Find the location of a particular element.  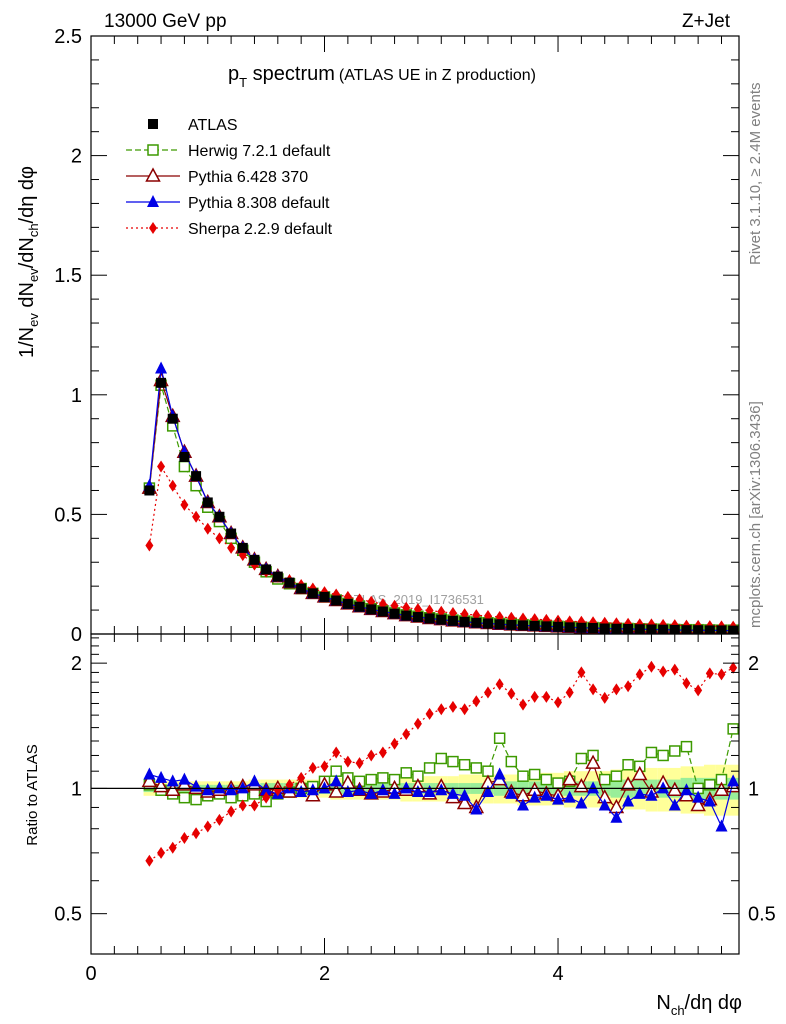

legend-marker is located at coordinates (153, 228).